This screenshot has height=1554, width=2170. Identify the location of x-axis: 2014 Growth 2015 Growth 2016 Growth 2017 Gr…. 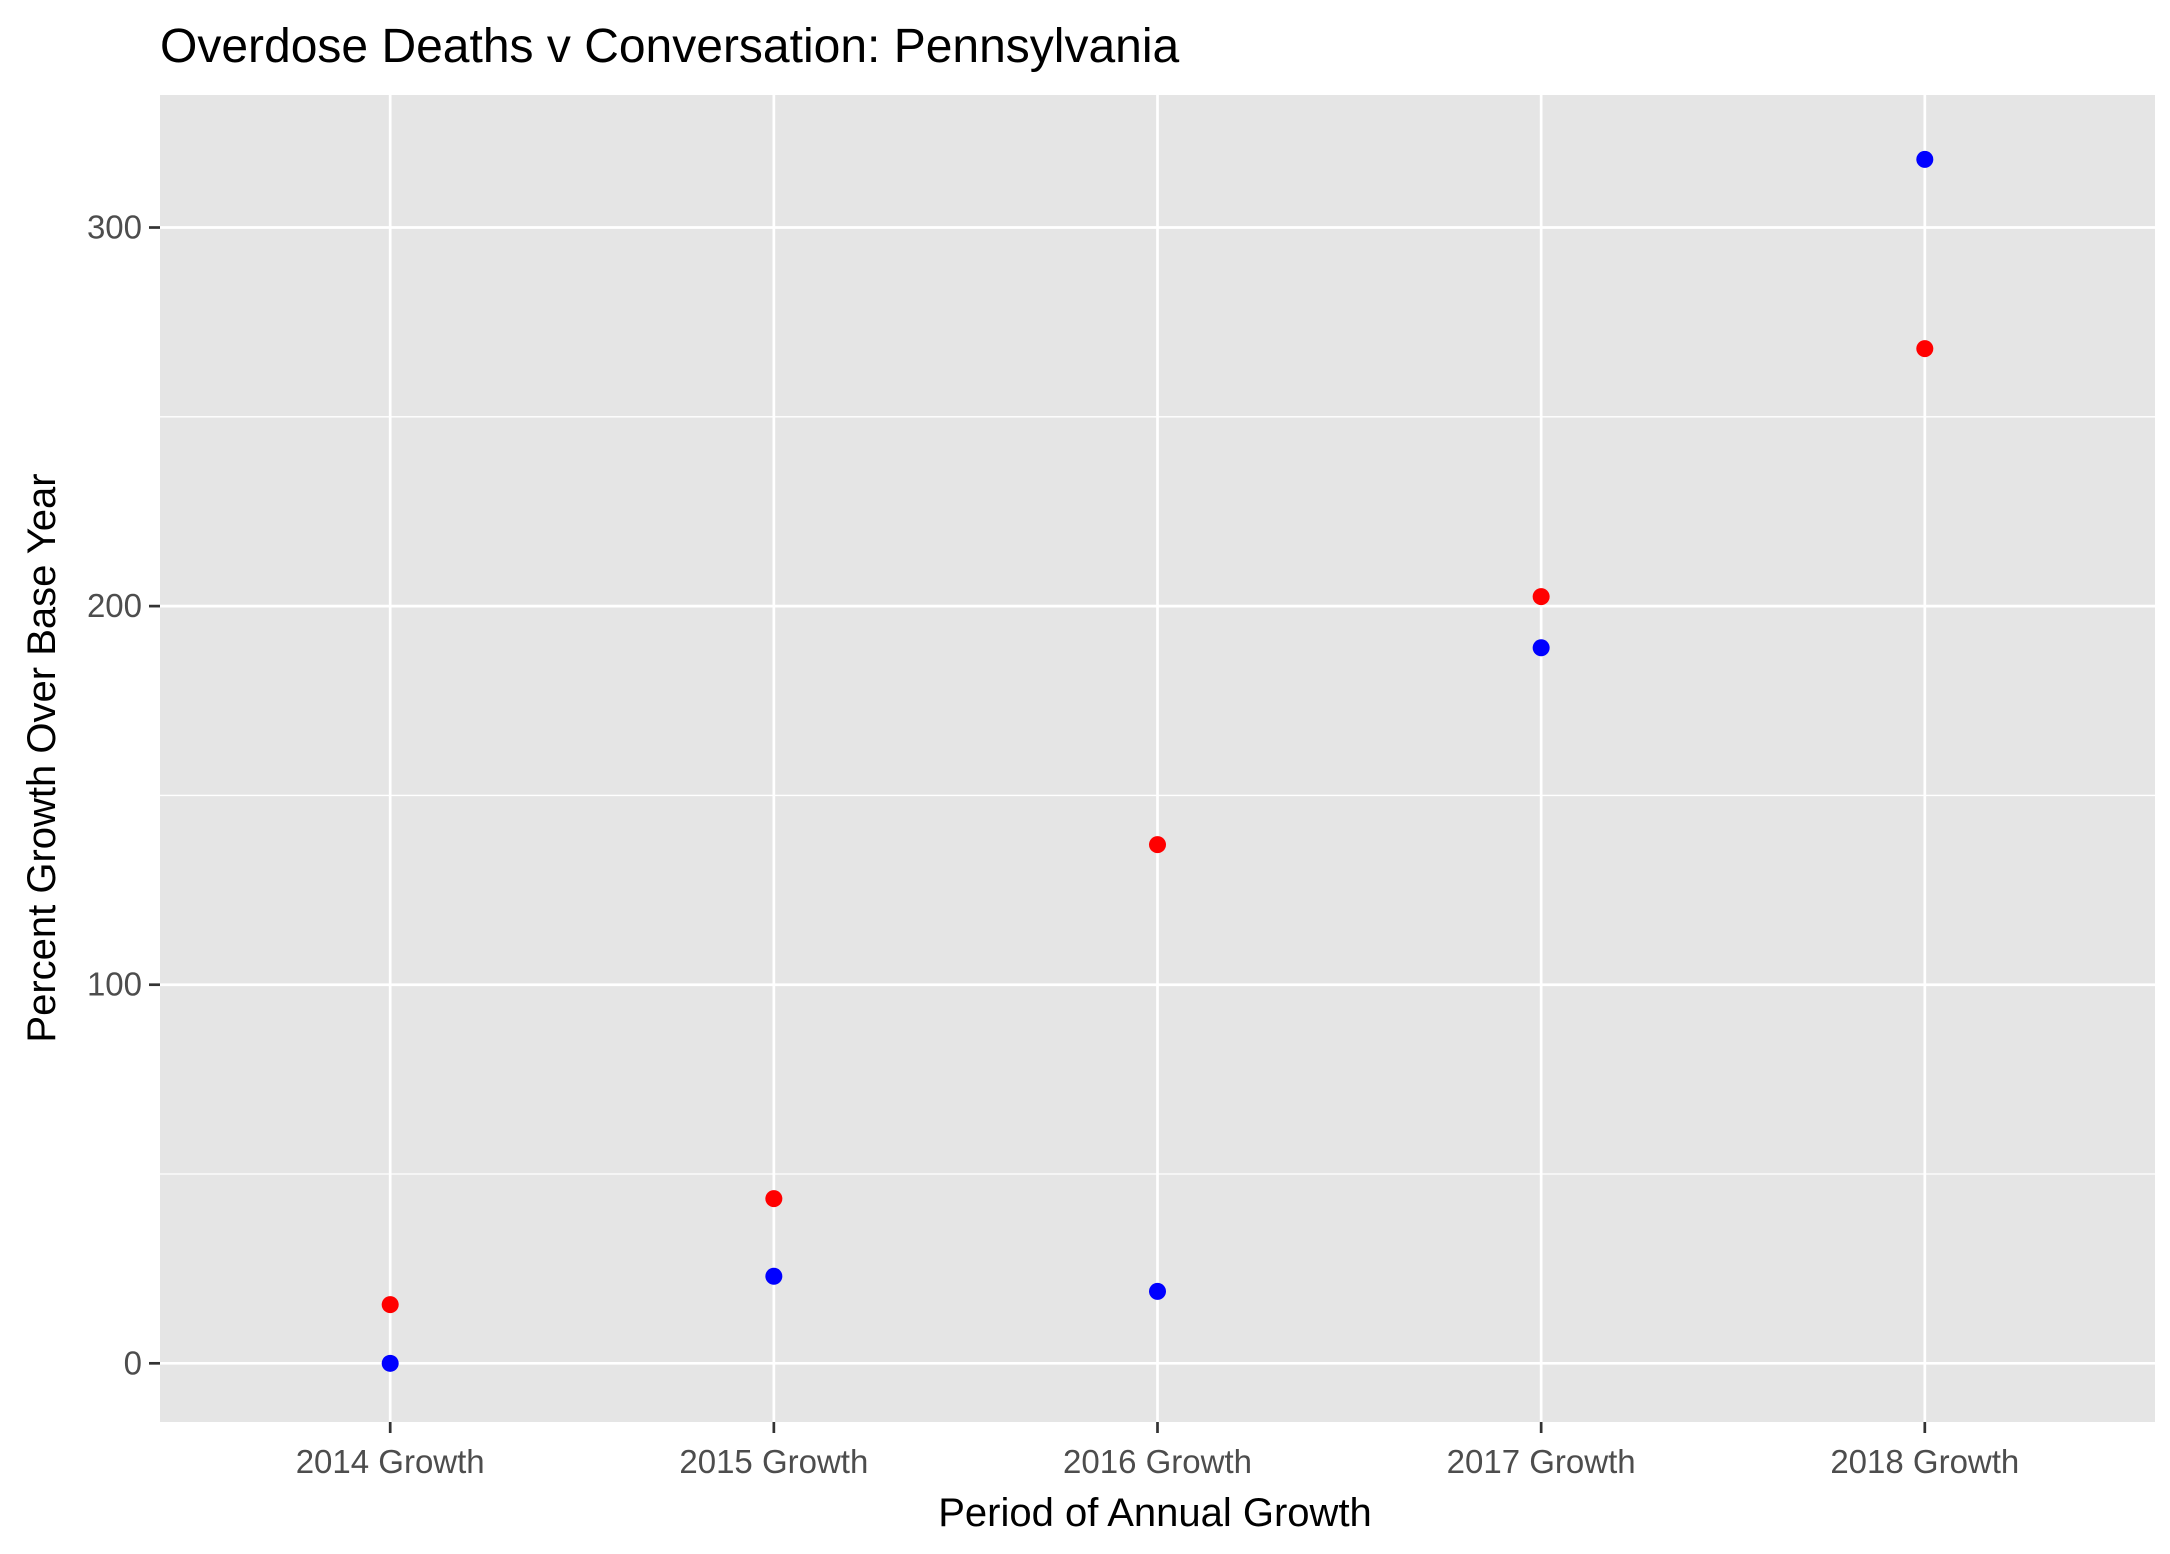
(1157, 1451).